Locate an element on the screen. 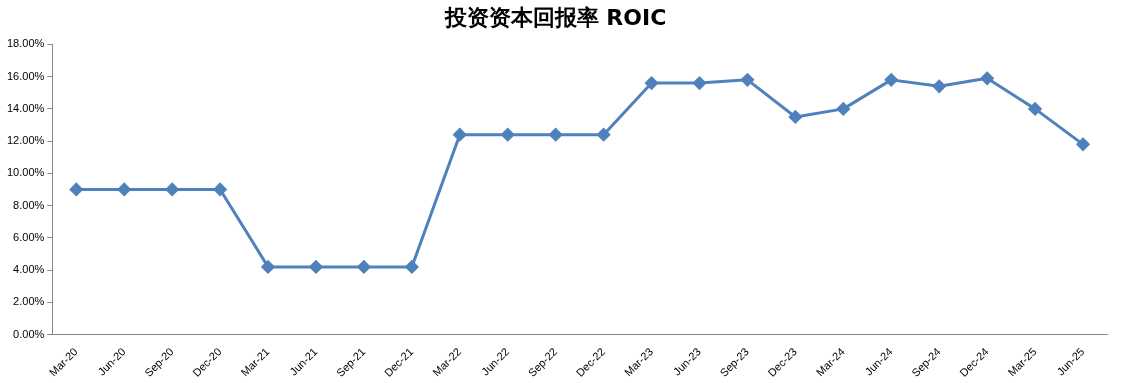  chart-title: 投资资本回报率 ROIC is located at coordinates (555, 17).